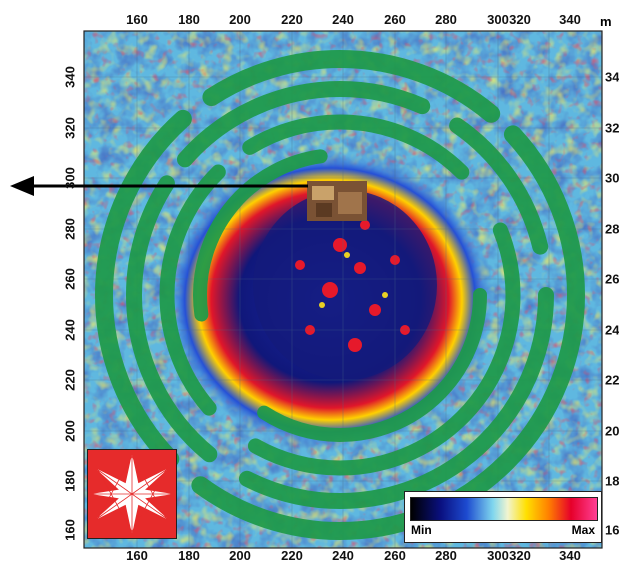 Image resolution: width=619 pixels, height=566 pixels. I want to click on y-tick-left: 200, so click(70, 431).